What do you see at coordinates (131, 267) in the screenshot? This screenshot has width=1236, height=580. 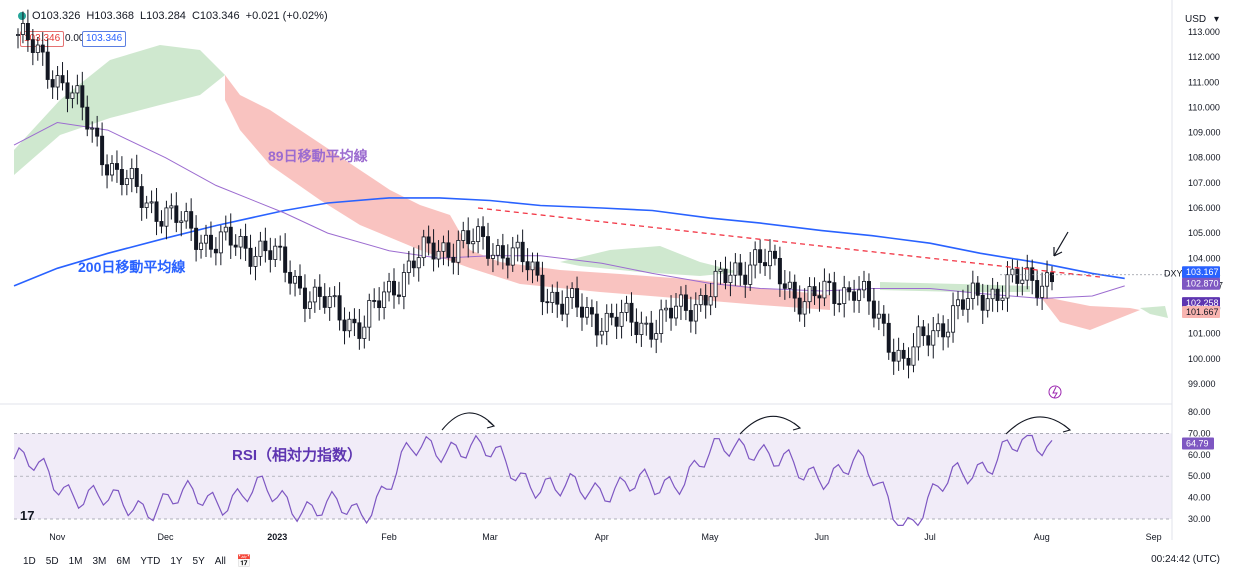 I see `ma200-annotation: 200日移動平均線` at bounding box center [131, 267].